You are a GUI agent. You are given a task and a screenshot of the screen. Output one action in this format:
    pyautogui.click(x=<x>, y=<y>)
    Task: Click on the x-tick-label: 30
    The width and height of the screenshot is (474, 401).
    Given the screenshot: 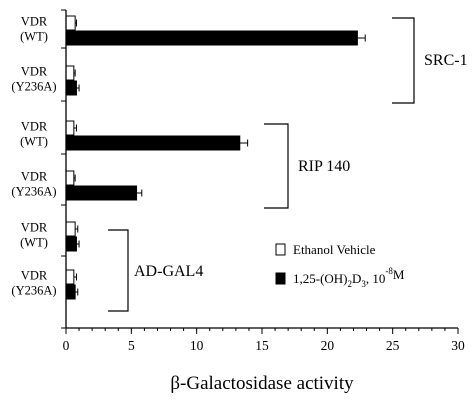 What is the action you would take?
    pyautogui.click(x=458, y=345)
    